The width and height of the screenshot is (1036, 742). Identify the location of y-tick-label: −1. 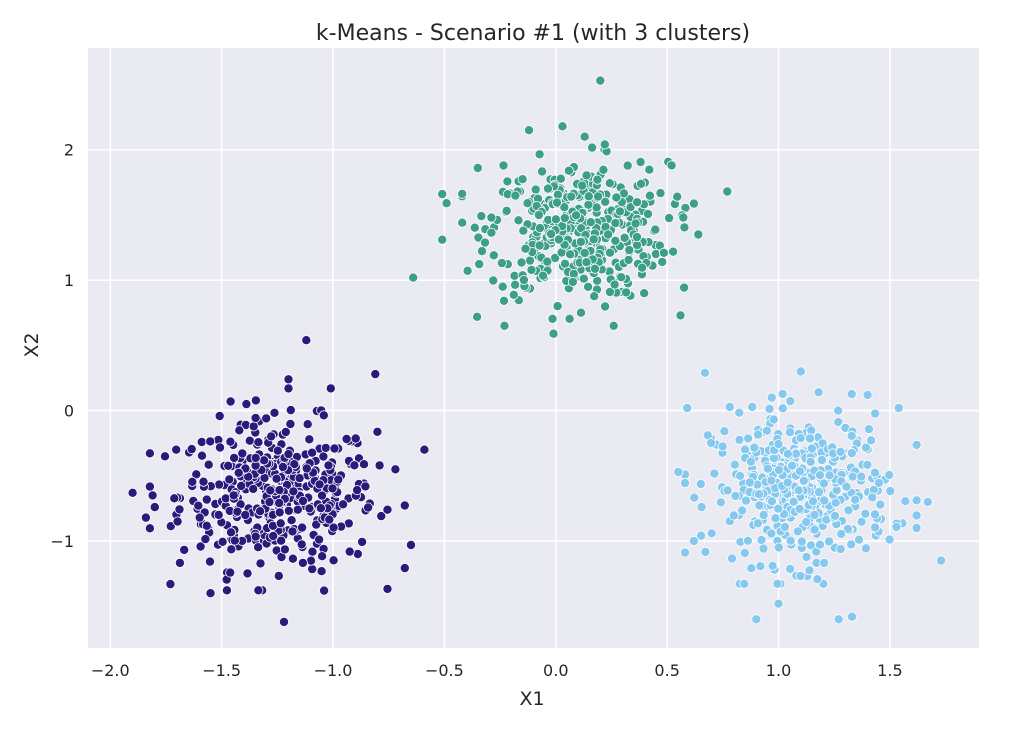
(62, 541).